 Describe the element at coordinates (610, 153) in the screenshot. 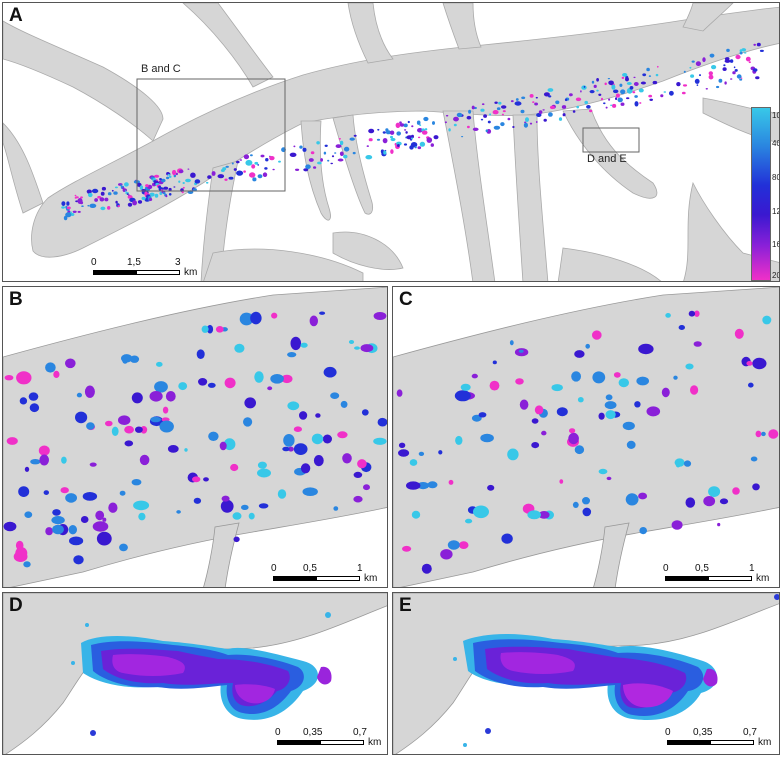

I see `fjord-branch-s6` at that location.